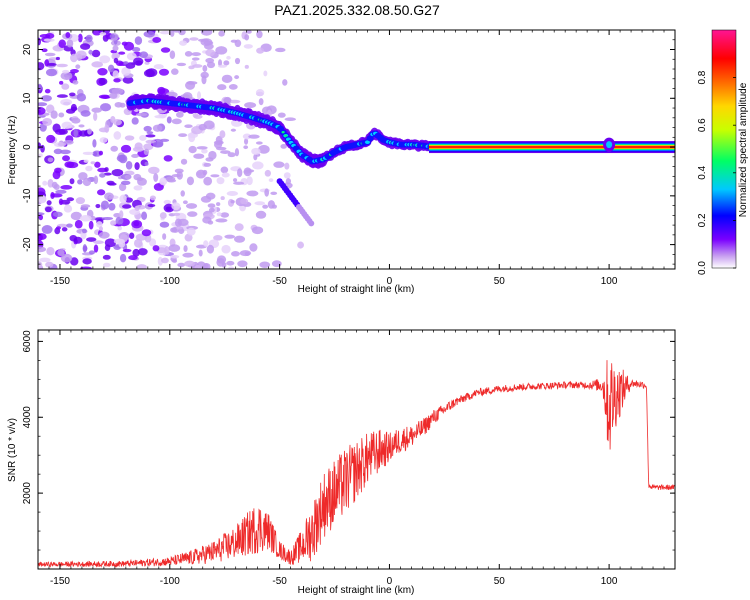  What do you see at coordinates (609, 581) in the screenshot?
I see `bottom-xtick-label: 100` at bounding box center [609, 581].